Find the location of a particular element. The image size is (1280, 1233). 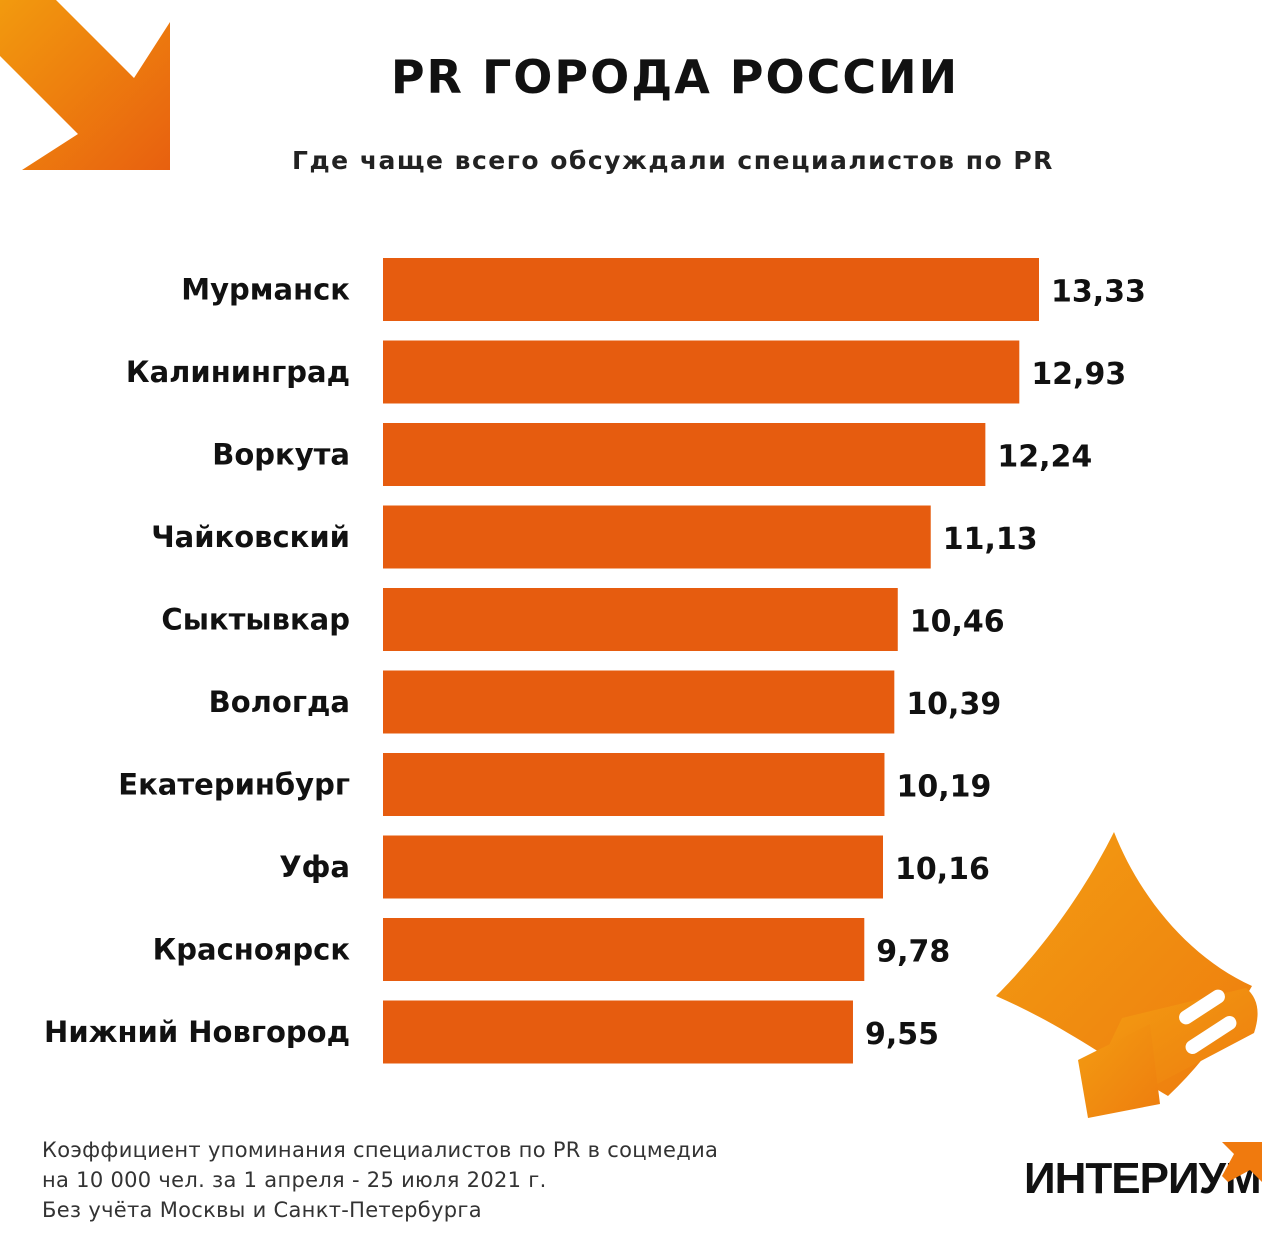

logo: ИНТЕРИУМ is located at coordinates (1147, 1171).